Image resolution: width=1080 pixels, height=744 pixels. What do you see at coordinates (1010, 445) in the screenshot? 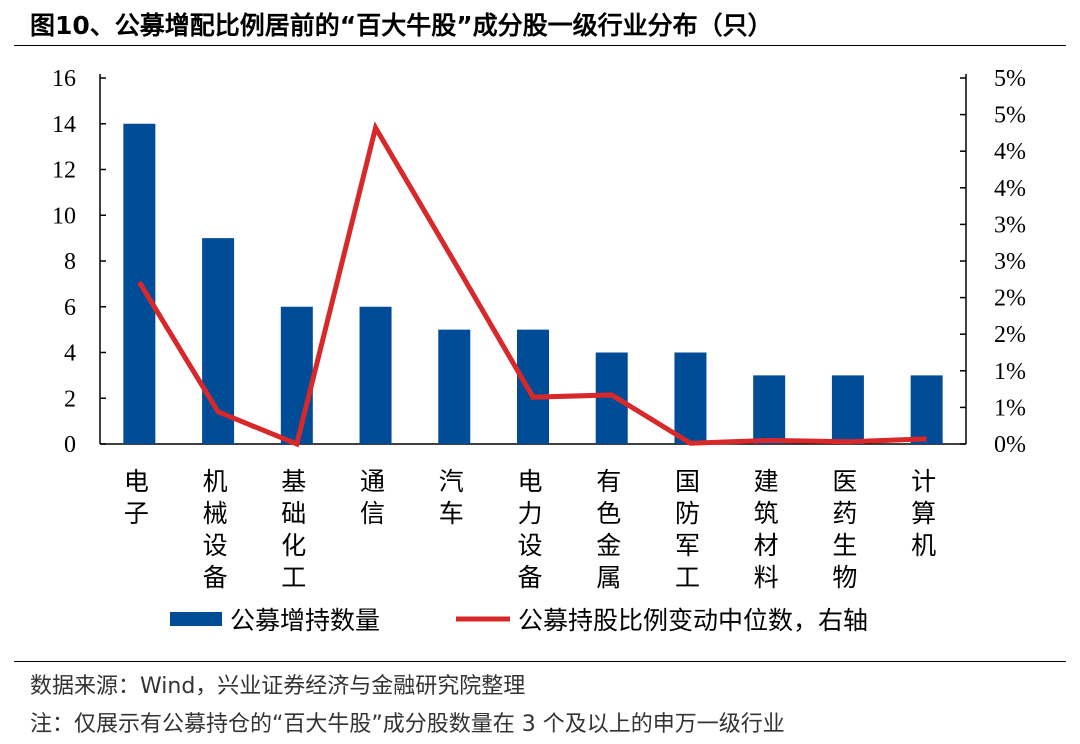
I see `right-tick-label: 0%` at bounding box center [1010, 445].